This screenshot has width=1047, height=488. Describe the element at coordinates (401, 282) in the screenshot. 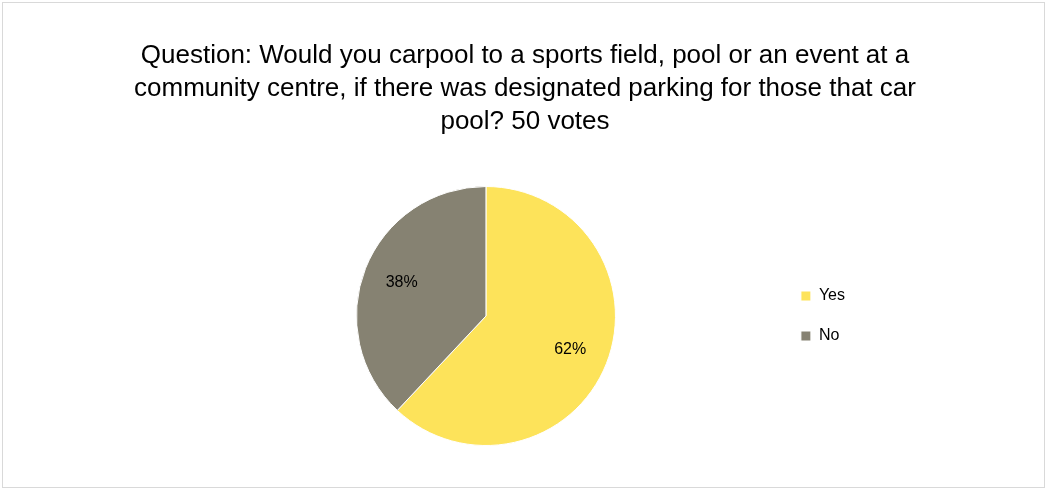

I see `data-label: 38%` at that location.